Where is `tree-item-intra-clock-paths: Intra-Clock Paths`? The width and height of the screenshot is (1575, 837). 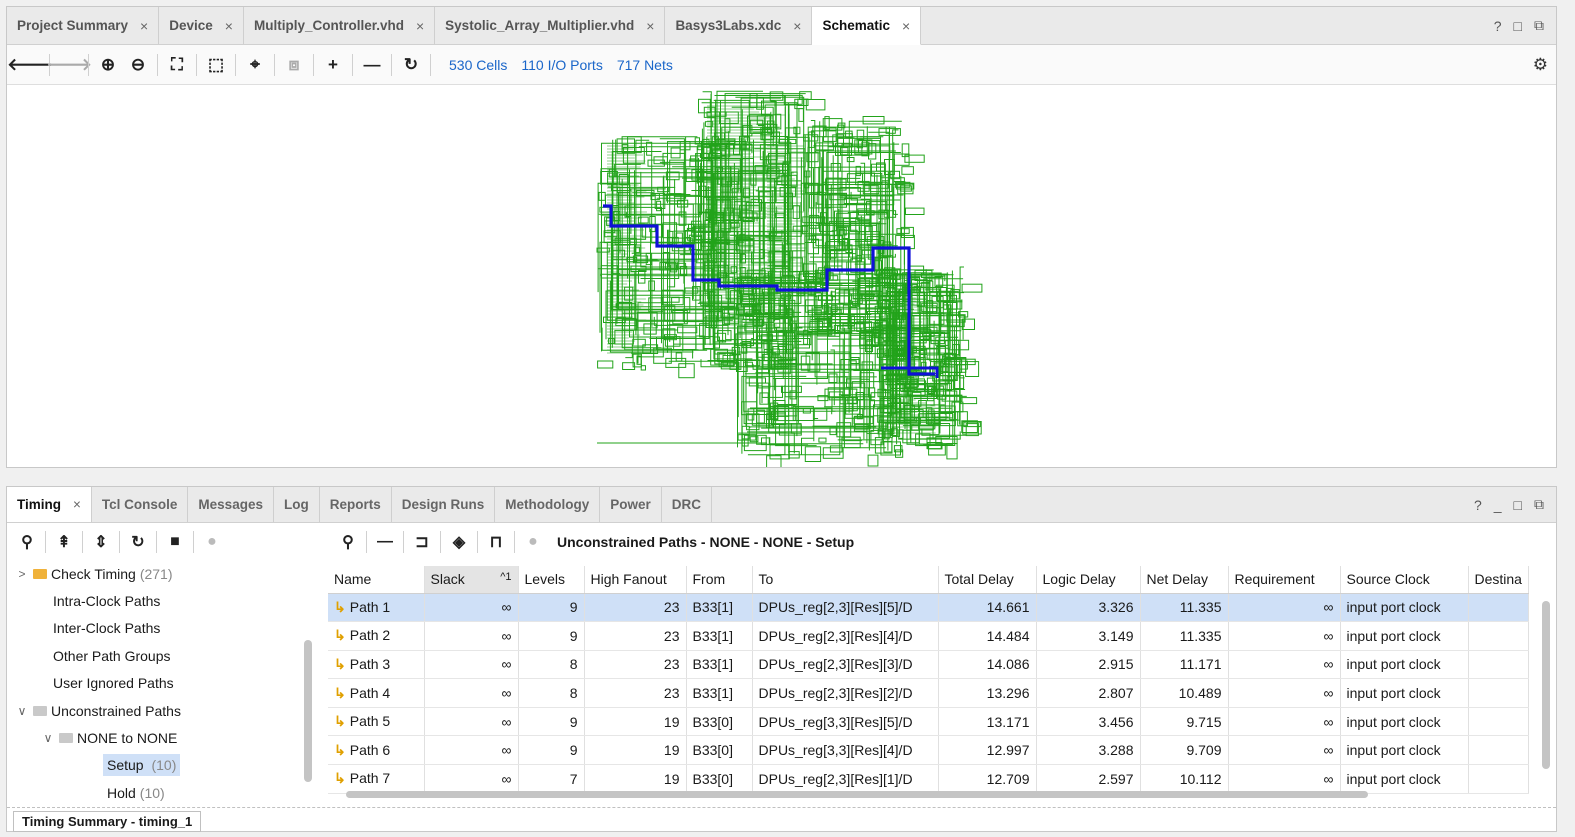
tree-item-intra-clock-paths: Intra-Clock Paths is located at coordinates (163, 600).